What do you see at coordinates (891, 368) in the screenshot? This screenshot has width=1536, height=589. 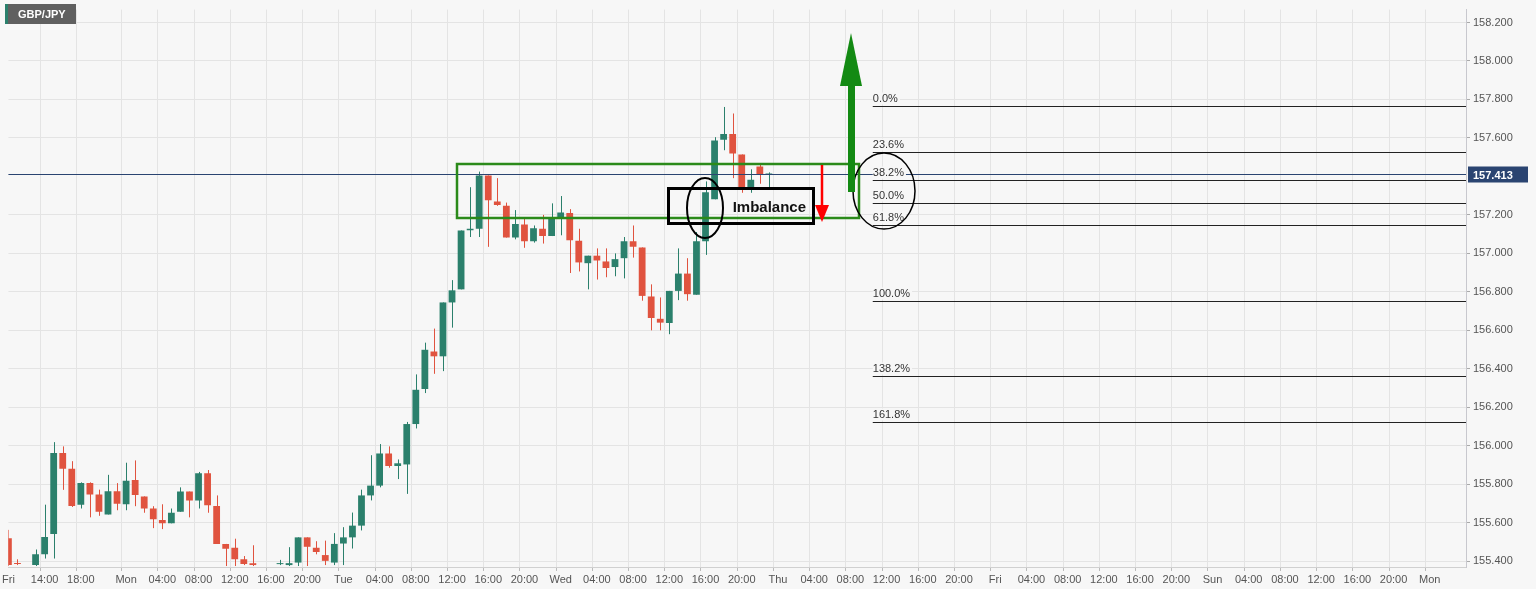 I see `annotation: 138.2%` at bounding box center [891, 368].